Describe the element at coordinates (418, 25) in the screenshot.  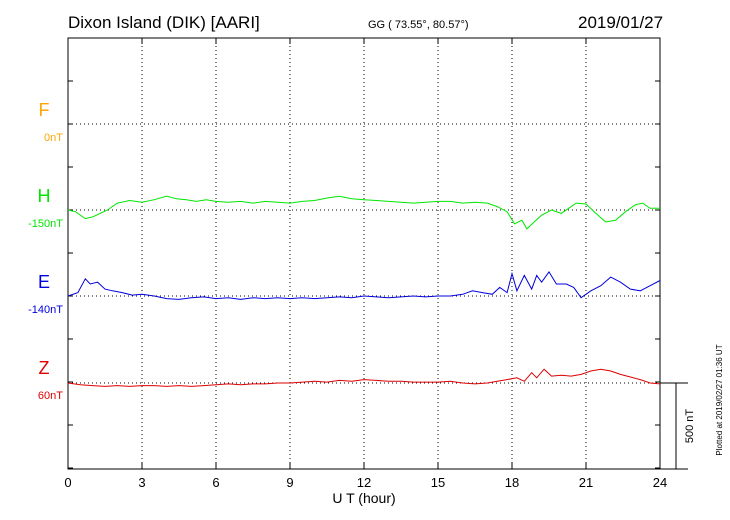
I see `coordinates-label: GG ( 73.55°, 80.57°)` at that location.